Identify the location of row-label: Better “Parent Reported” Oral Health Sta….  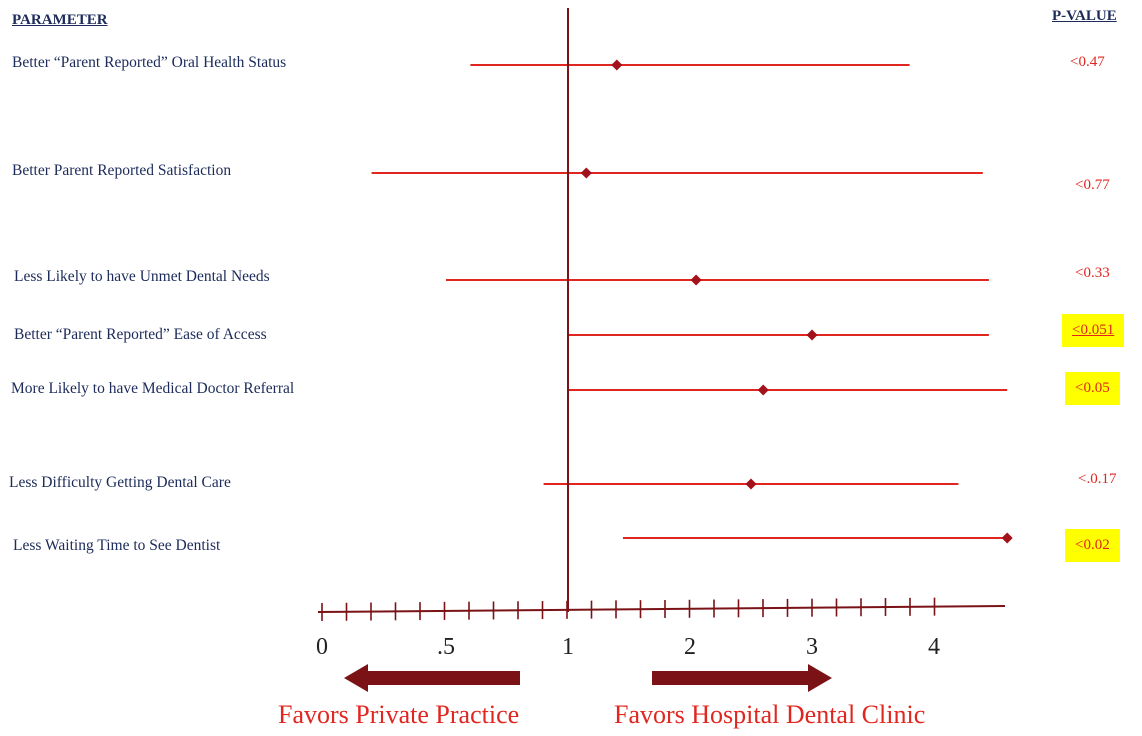
(149, 62).